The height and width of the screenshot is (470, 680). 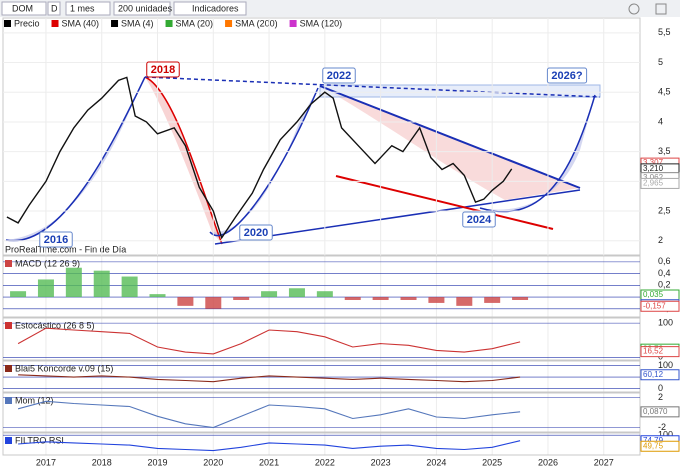 What do you see at coordinates (27, 23) in the screenshot?
I see `legend-label: Precio` at bounding box center [27, 23].